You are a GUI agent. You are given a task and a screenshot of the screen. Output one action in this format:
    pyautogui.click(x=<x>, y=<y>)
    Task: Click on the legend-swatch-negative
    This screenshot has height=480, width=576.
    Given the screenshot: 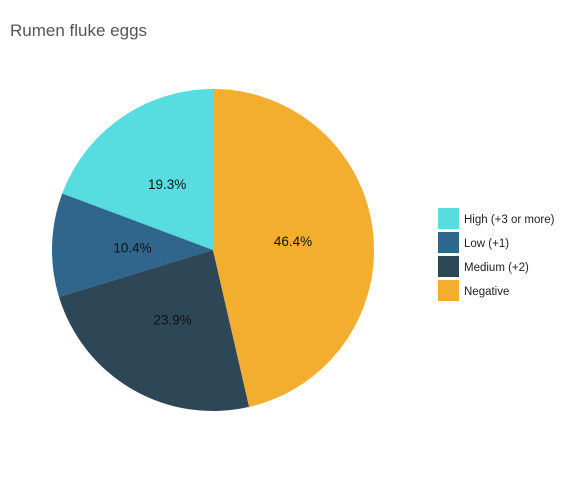 What is the action you would take?
    pyautogui.click(x=448, y=290)
    